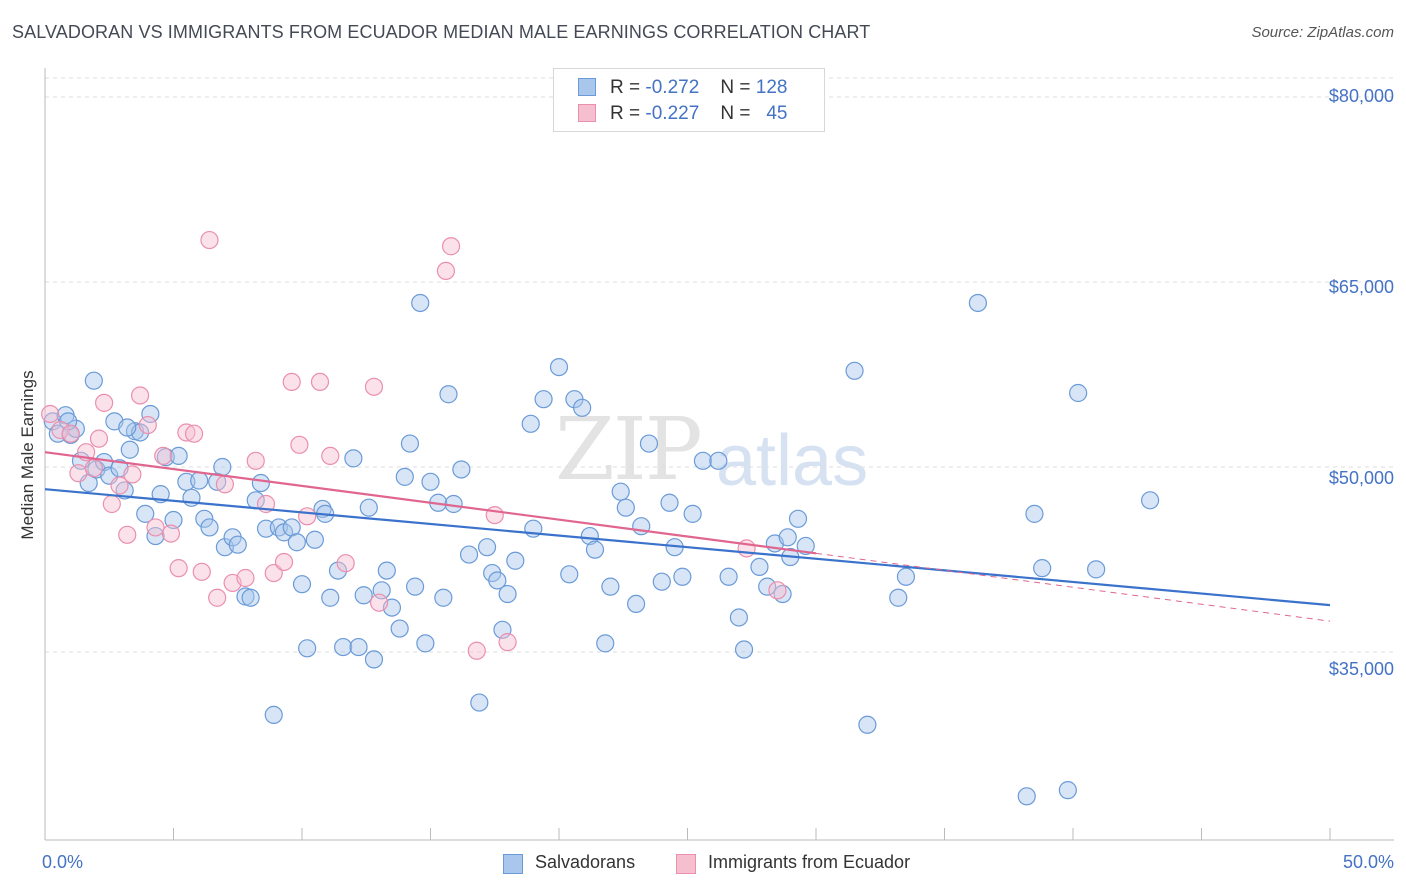 This screenshot has height=892, width=1406. What do you see at coordinates (513, 864) in the screenshot?
I see `legend-swatch-salvadorans` at bounding box center [513, 864].